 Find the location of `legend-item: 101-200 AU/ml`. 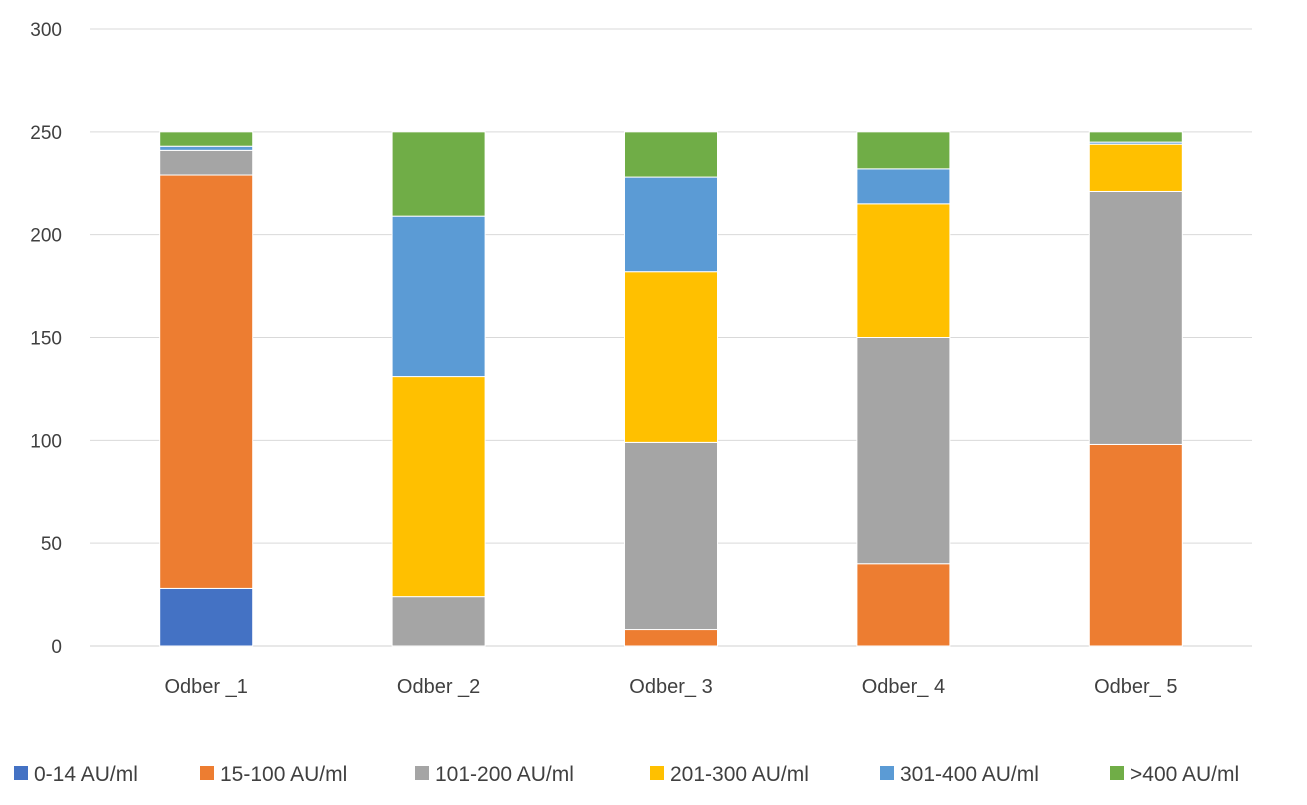

legend-item: 101-200 AU/ml is located at coordinates (494, 774).